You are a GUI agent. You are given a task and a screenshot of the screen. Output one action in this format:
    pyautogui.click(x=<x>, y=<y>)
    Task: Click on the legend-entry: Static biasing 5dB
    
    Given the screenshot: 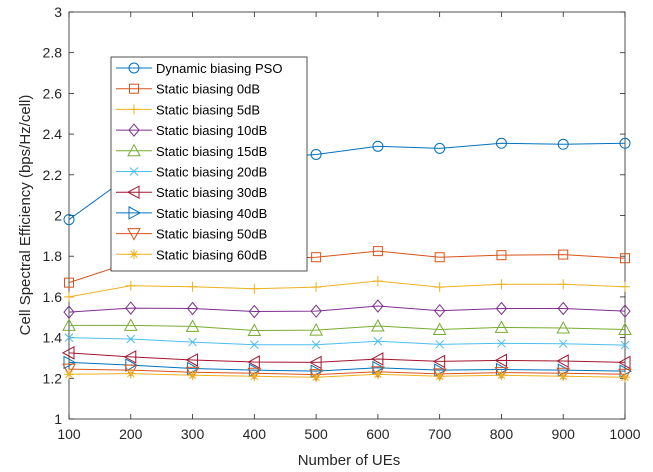 What is the action you would take?
    pyautogui.click(x=188, y=109)
    